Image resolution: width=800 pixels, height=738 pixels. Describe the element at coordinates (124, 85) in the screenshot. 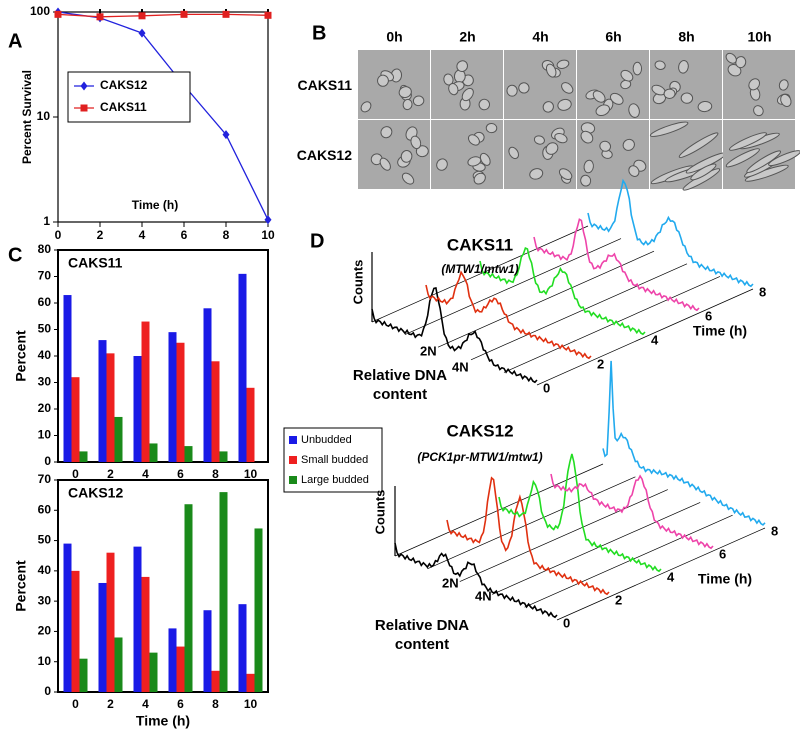

I see `legend-label: CAKS12` at that location.